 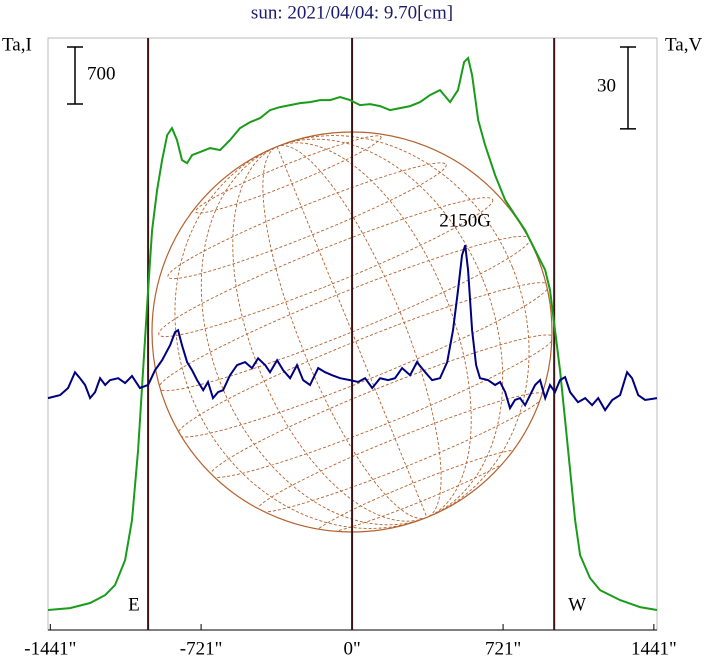 What do you see at coordinates (606, 85) in the screenshot?
I see `scale-label: 30` at bounding box center [606, 85].